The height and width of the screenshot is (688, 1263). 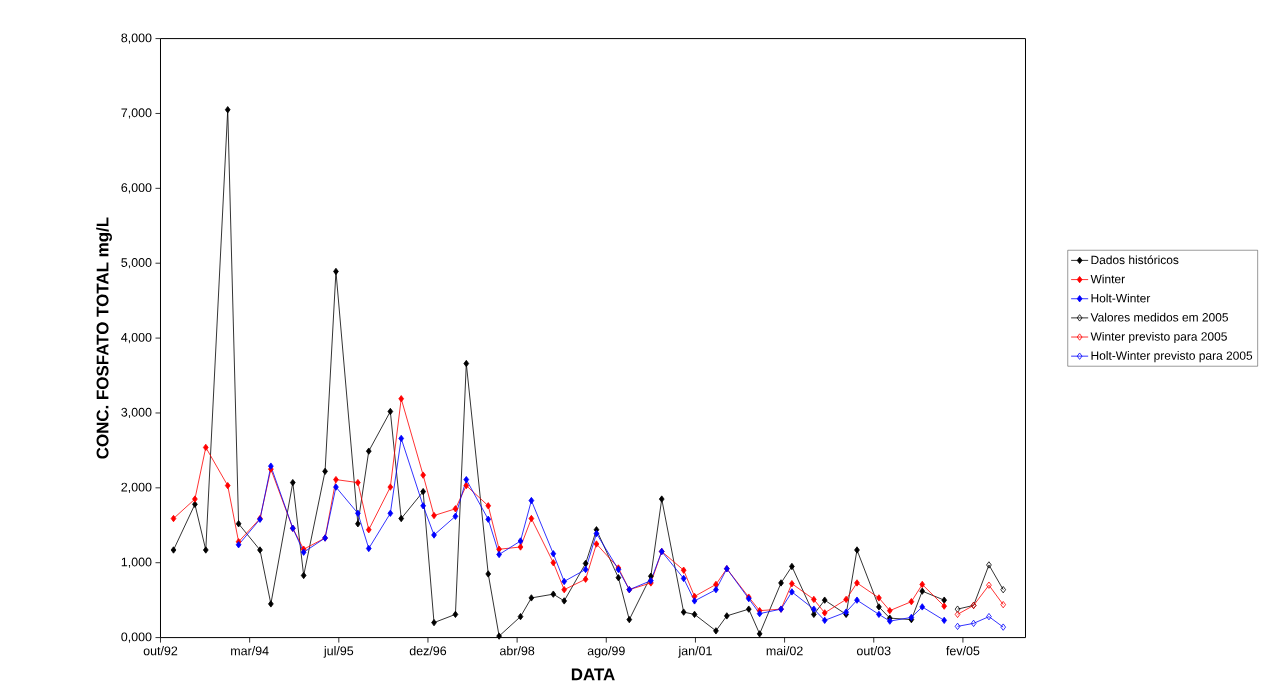 What do you see at coordinates (1107, 279) in the screenshot?
I see `legend-label: Winter` at bounding box center [1107, 279].